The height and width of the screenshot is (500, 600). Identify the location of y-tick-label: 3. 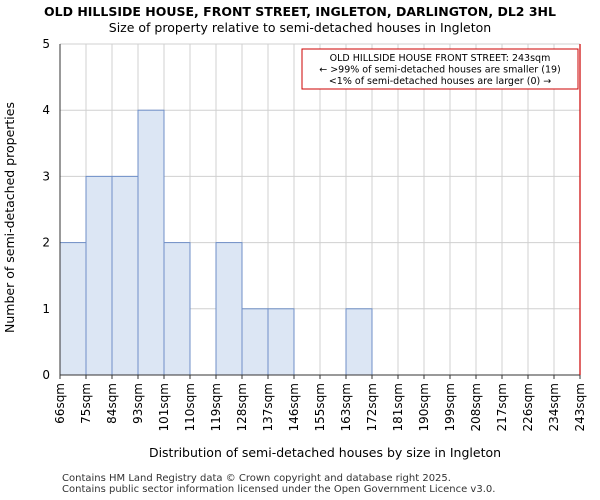
(46, 176).